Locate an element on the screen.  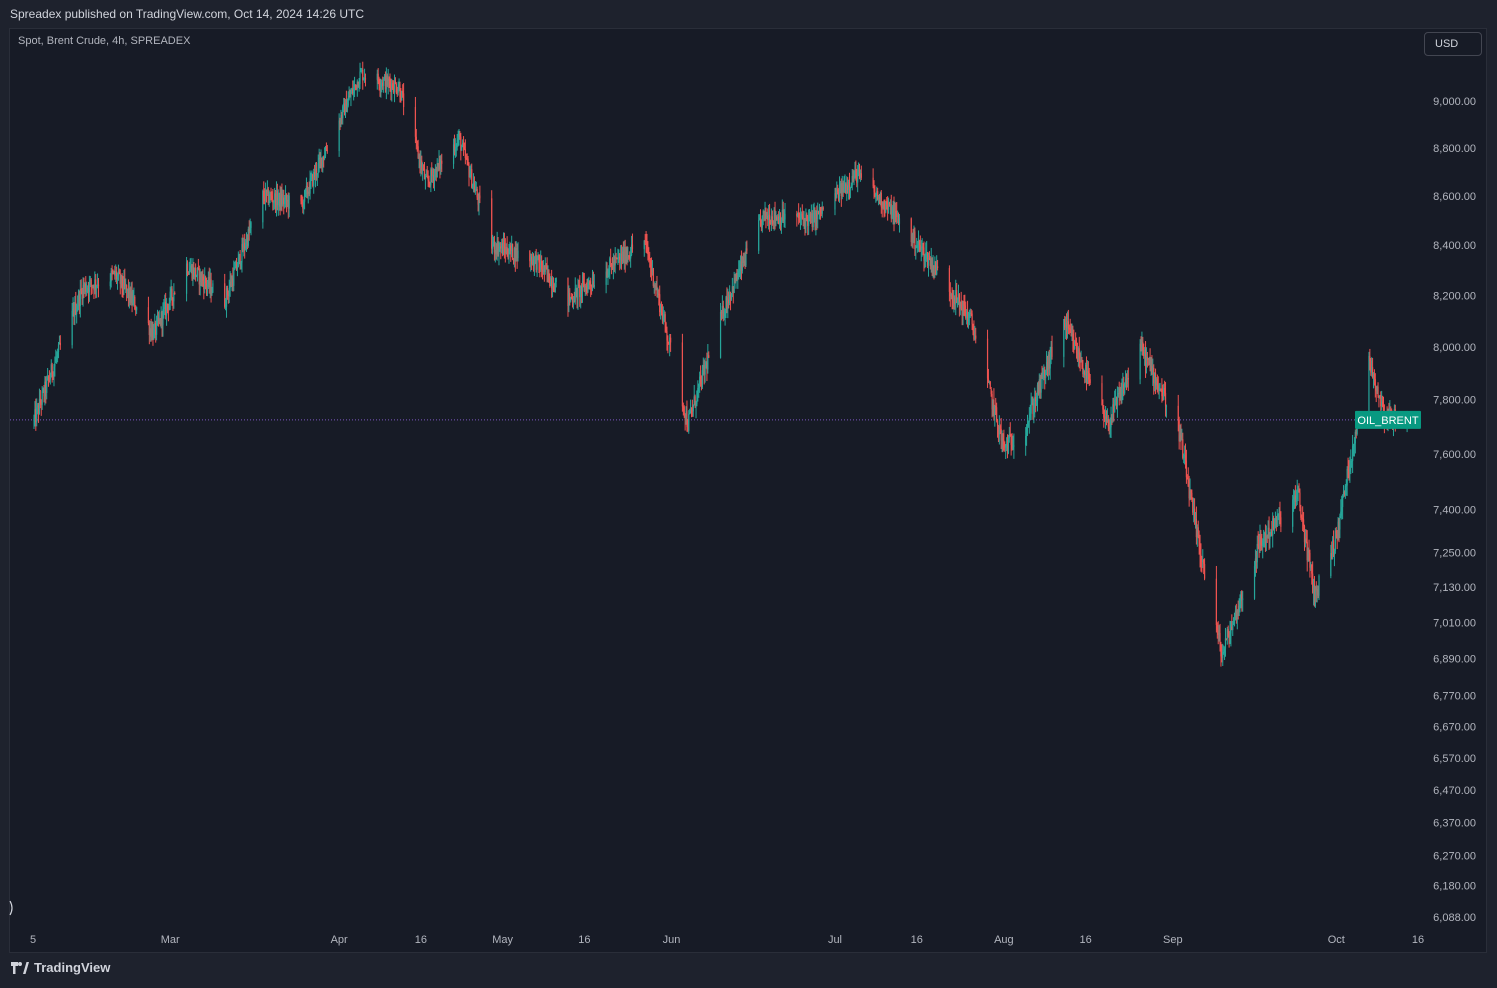
y-tick-label: 8,000.00 is located at coordinates (1454, 348).